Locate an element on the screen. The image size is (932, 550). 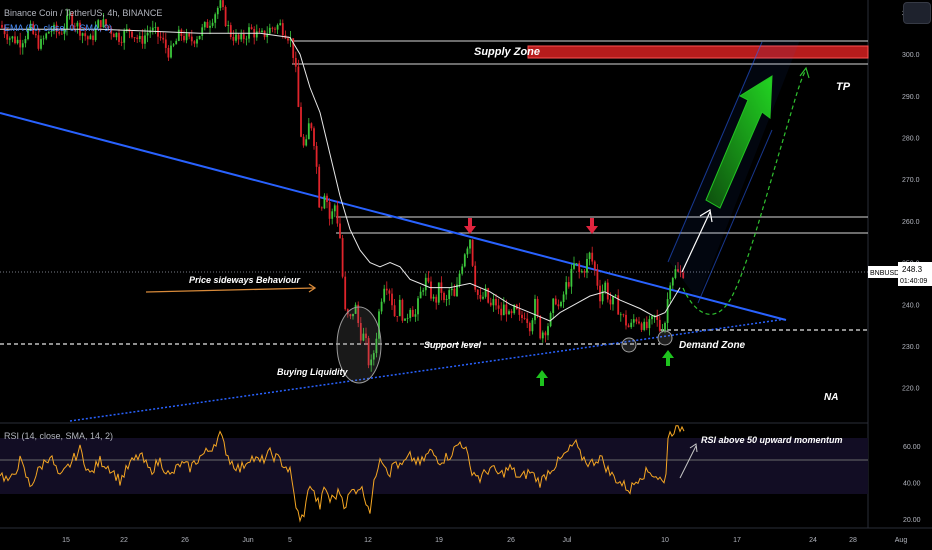
time-axis: 15 22 26 Jun 5 12 19 26 Jul 10 17 24 28 Aug is located at coordinates (484, 540).